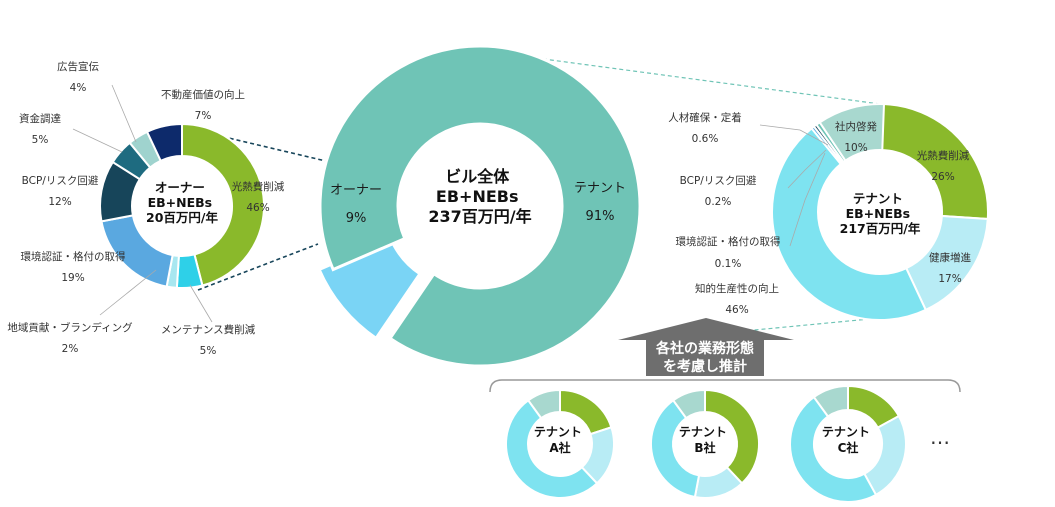  I want to click on bracket, so click(725, 386).